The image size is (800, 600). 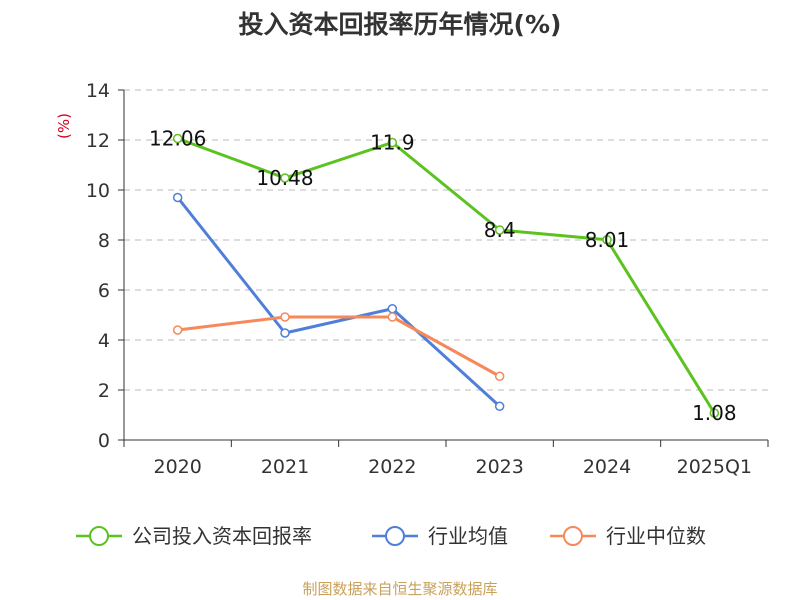 I want to click on x-tick-label: 2024, so click(x=607, y=467).